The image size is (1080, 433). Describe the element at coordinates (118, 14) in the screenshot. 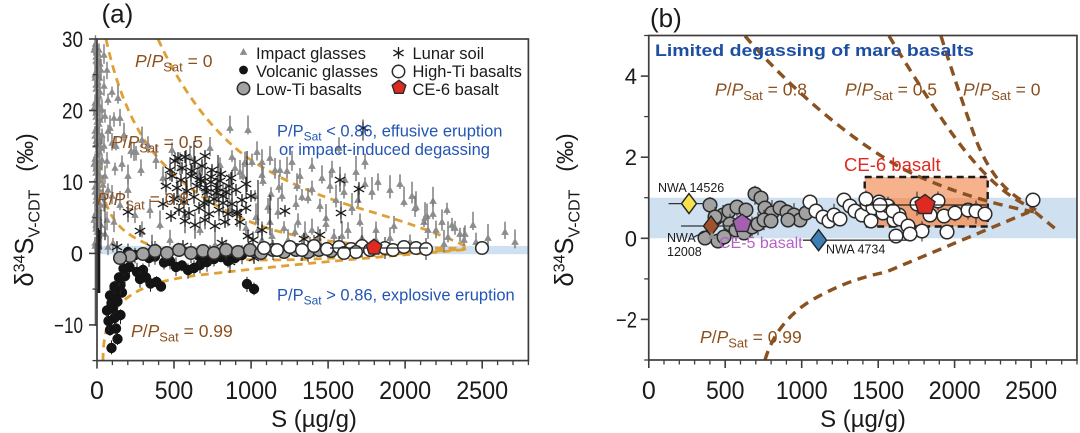

I see `svg-text: (a)` at that location.